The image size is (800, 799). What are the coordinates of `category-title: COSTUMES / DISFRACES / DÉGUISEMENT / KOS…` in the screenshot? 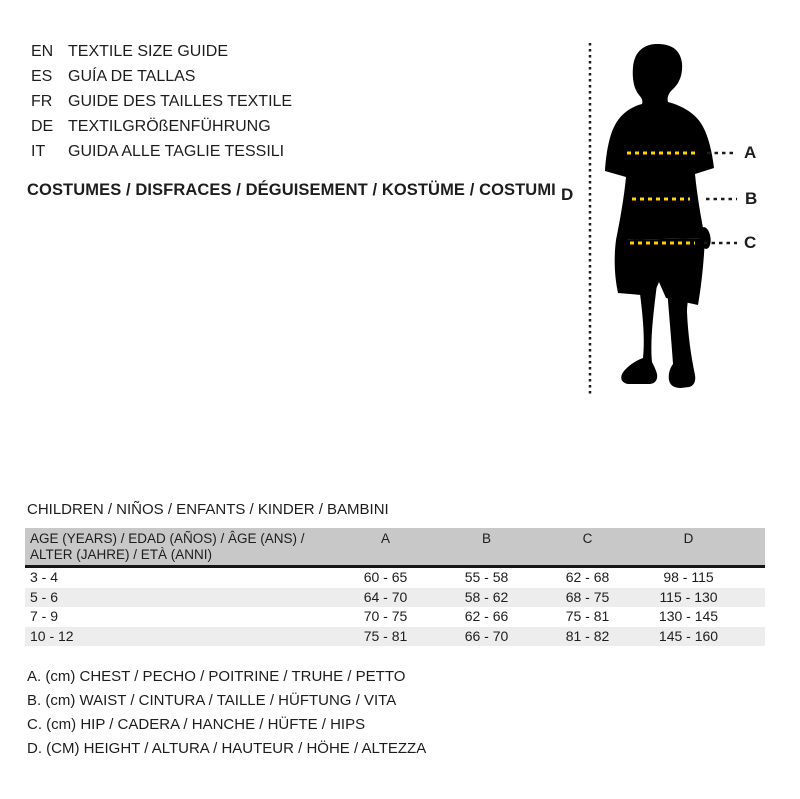 It's located at (291, 190).